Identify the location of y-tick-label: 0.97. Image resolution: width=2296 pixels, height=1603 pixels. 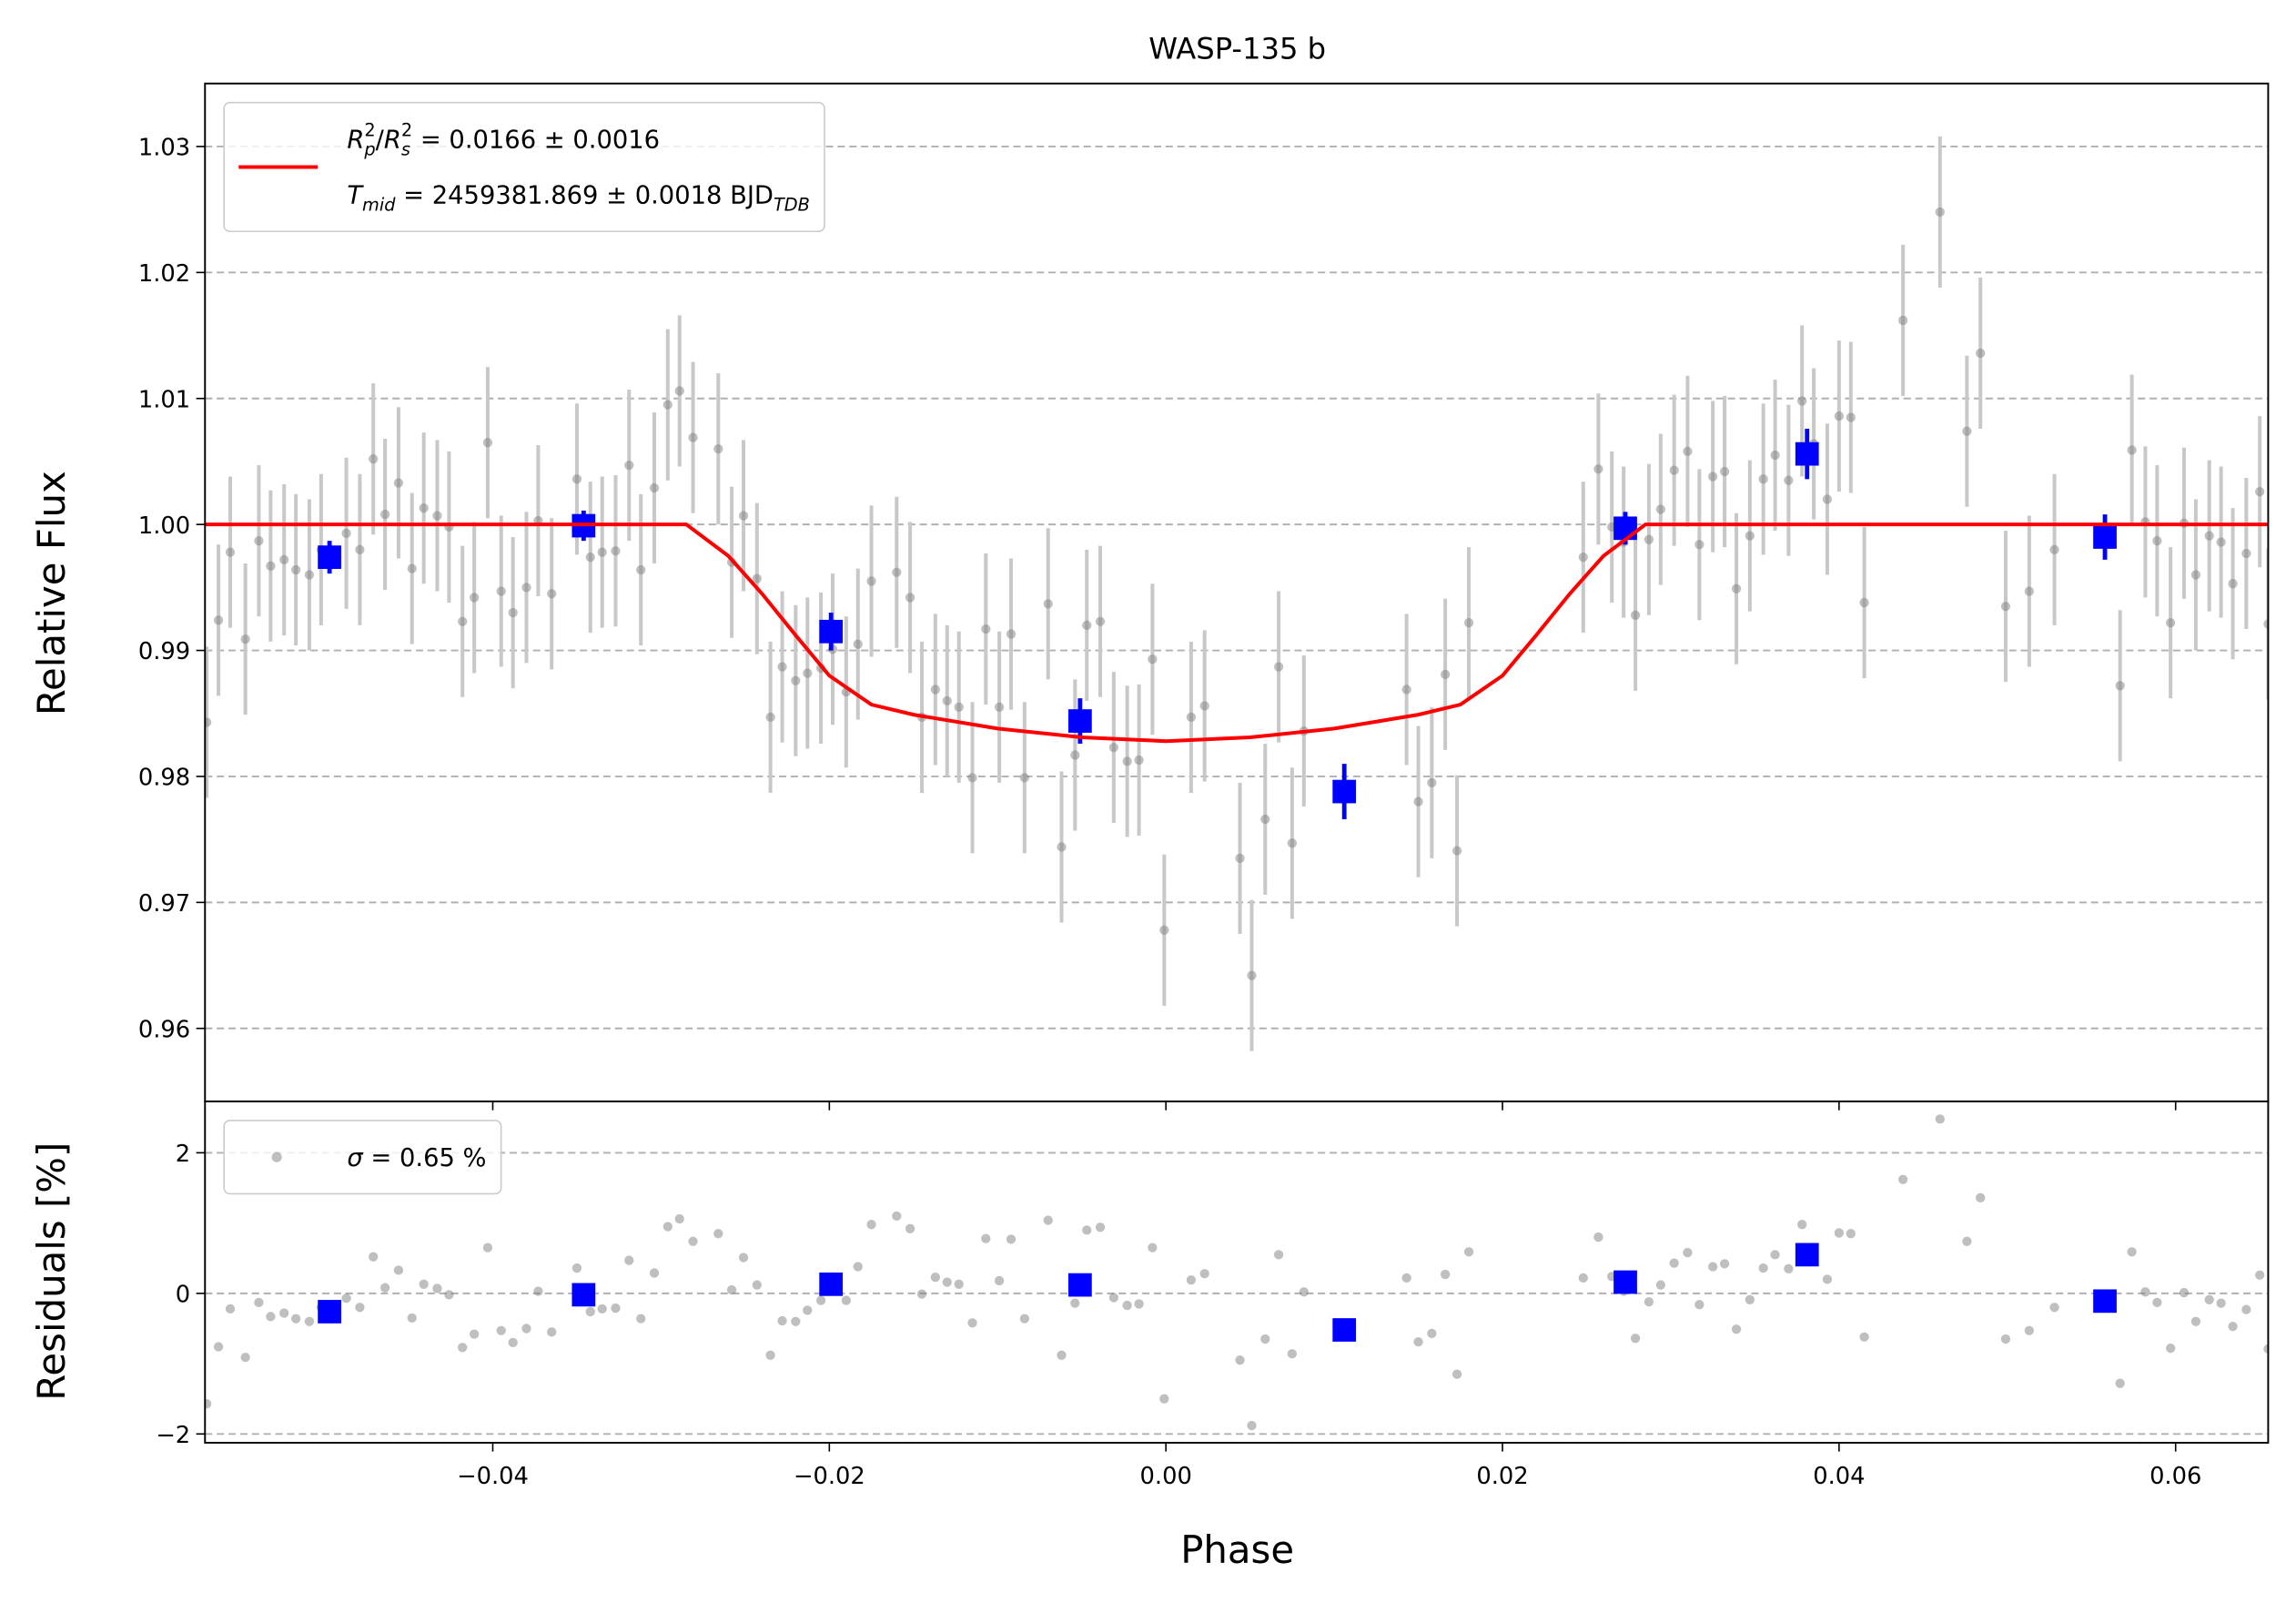
(164, 904).